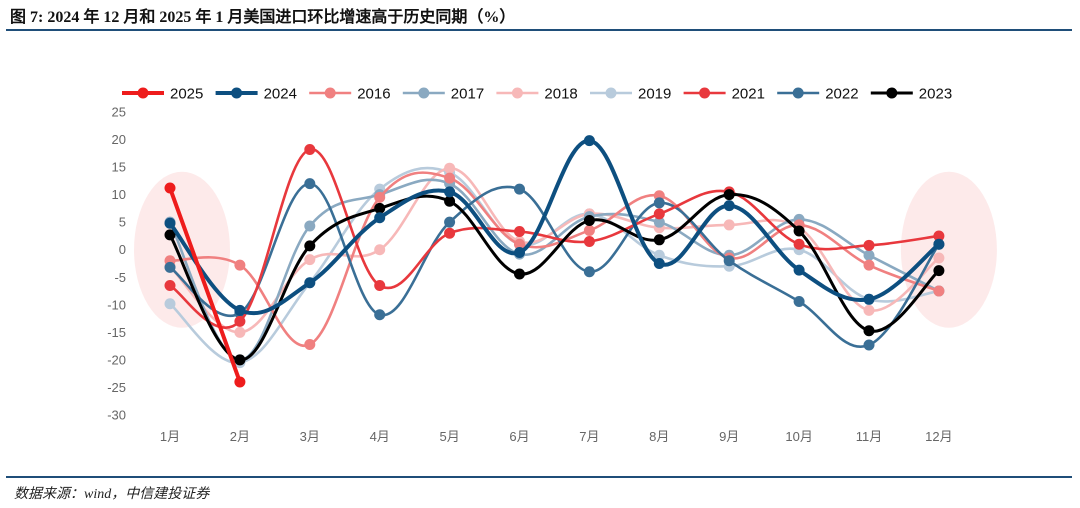  Describe the element at coordinates (705, 93) in the screenshot. I see `legend-marker-2021` at that location.